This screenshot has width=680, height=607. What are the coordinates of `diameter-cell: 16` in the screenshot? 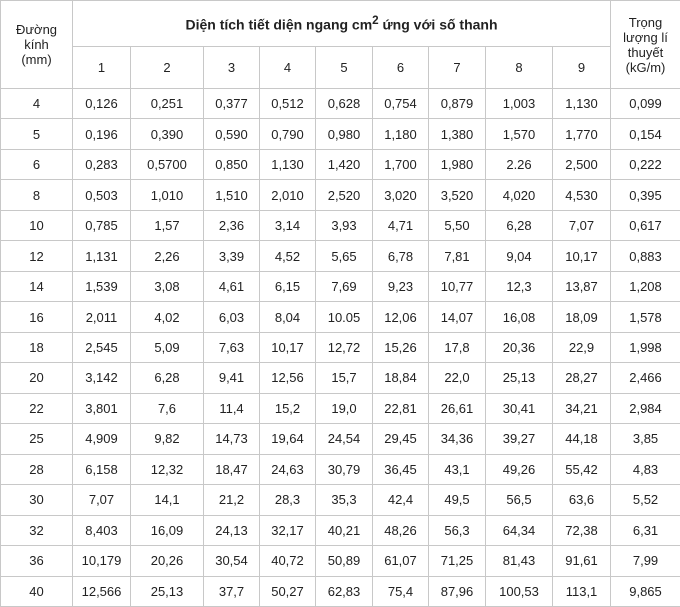 It's located at (36, 317).